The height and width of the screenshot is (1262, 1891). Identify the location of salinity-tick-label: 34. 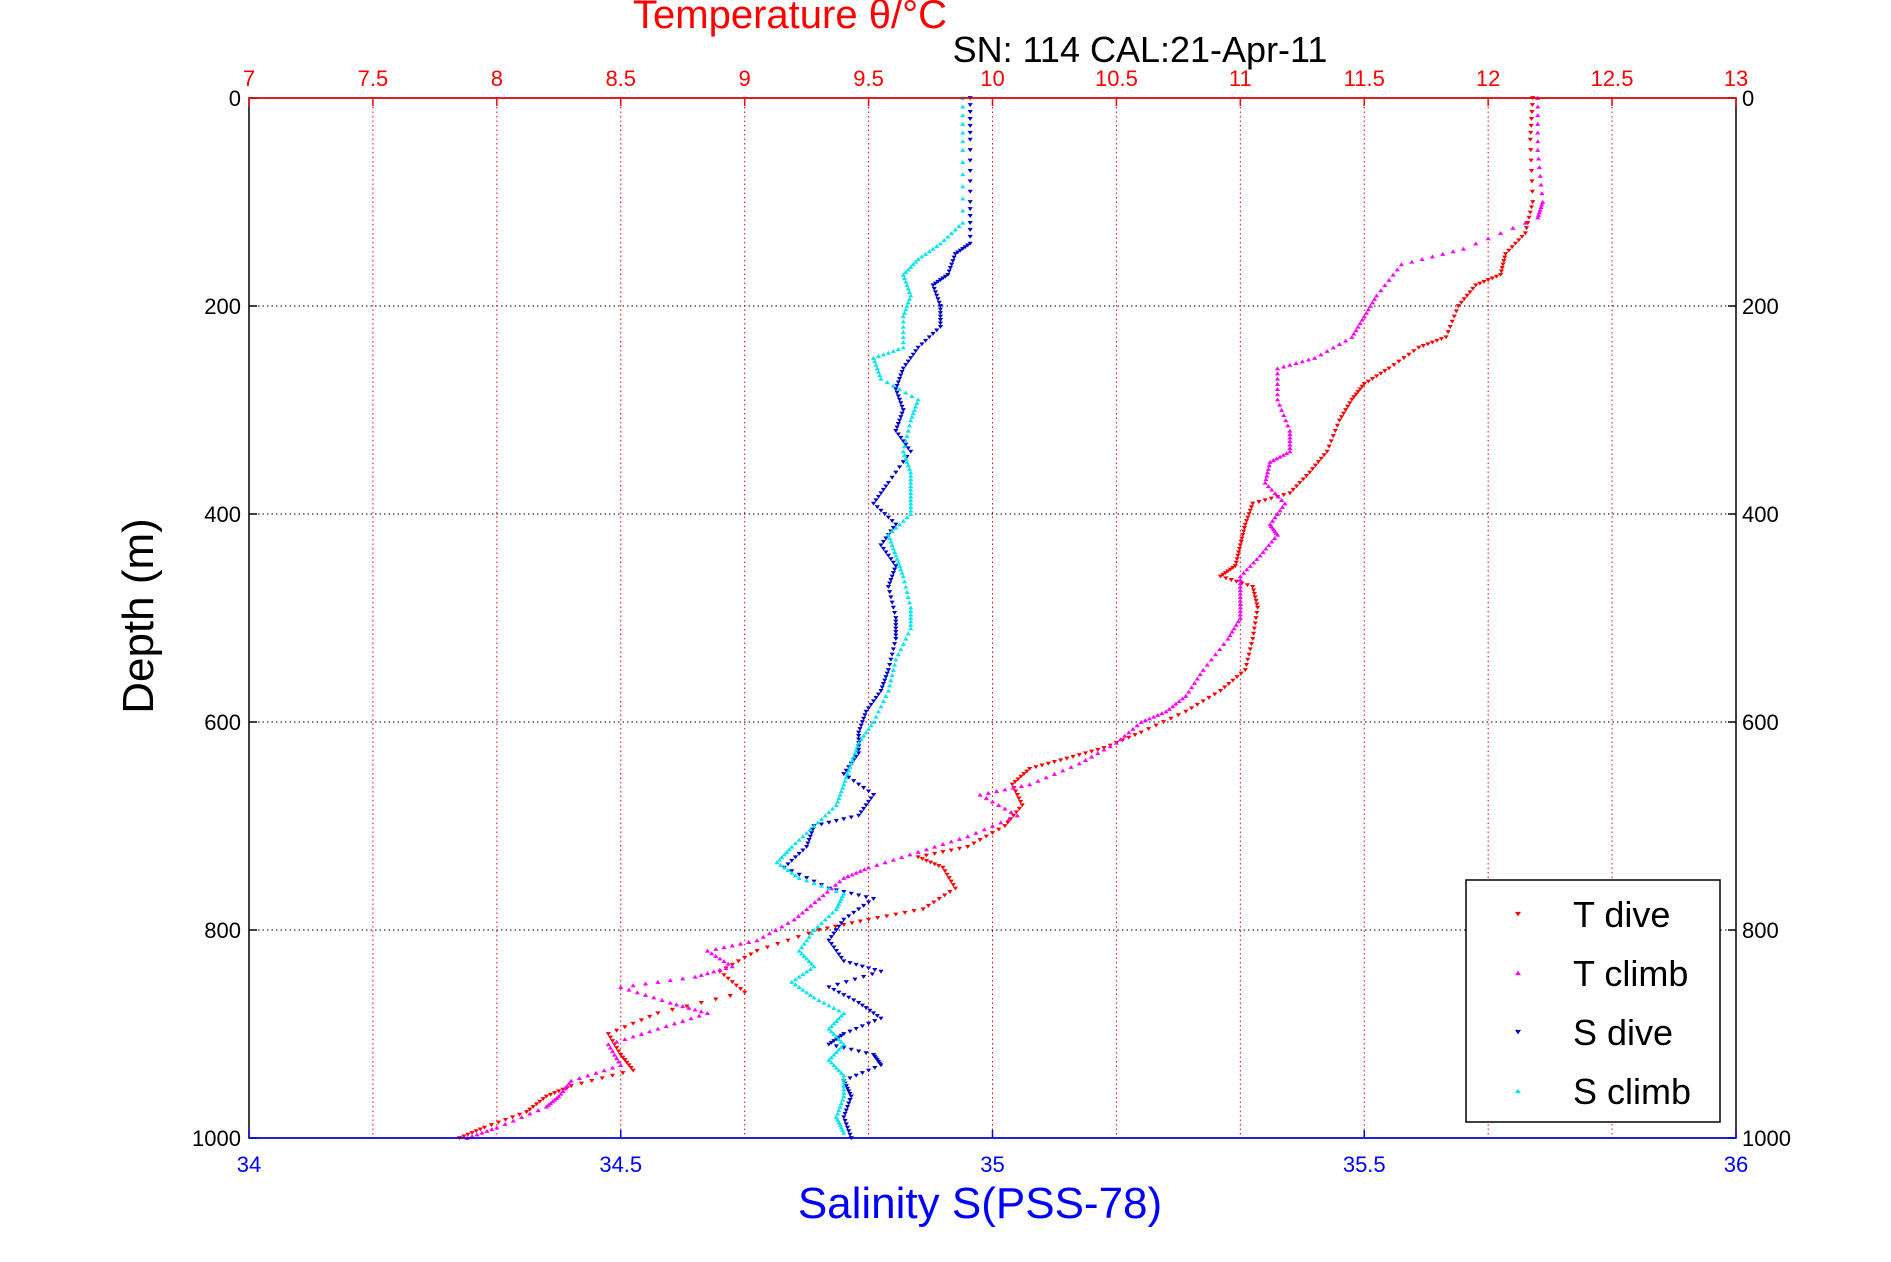
(249, 1164).